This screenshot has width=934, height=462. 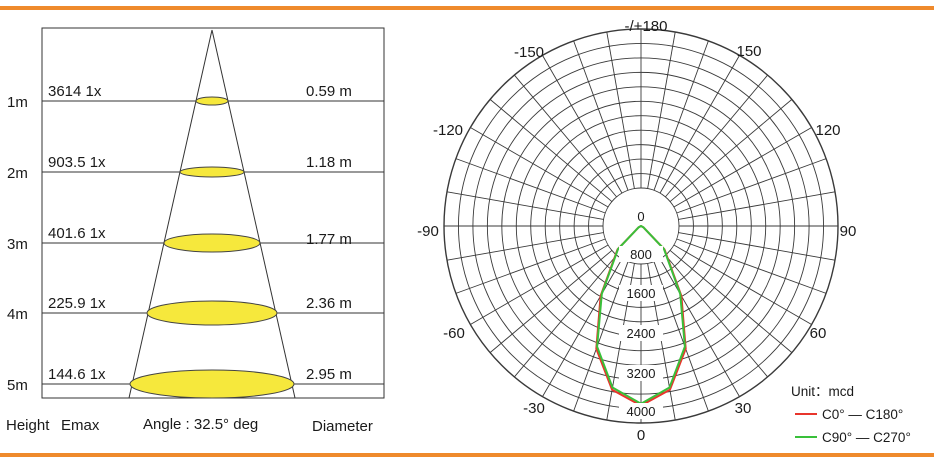 What do you see at coordinates (534, 408) in the screenshot?
I see `angle-label-neg30: -30` at bounding box center [534, 408].